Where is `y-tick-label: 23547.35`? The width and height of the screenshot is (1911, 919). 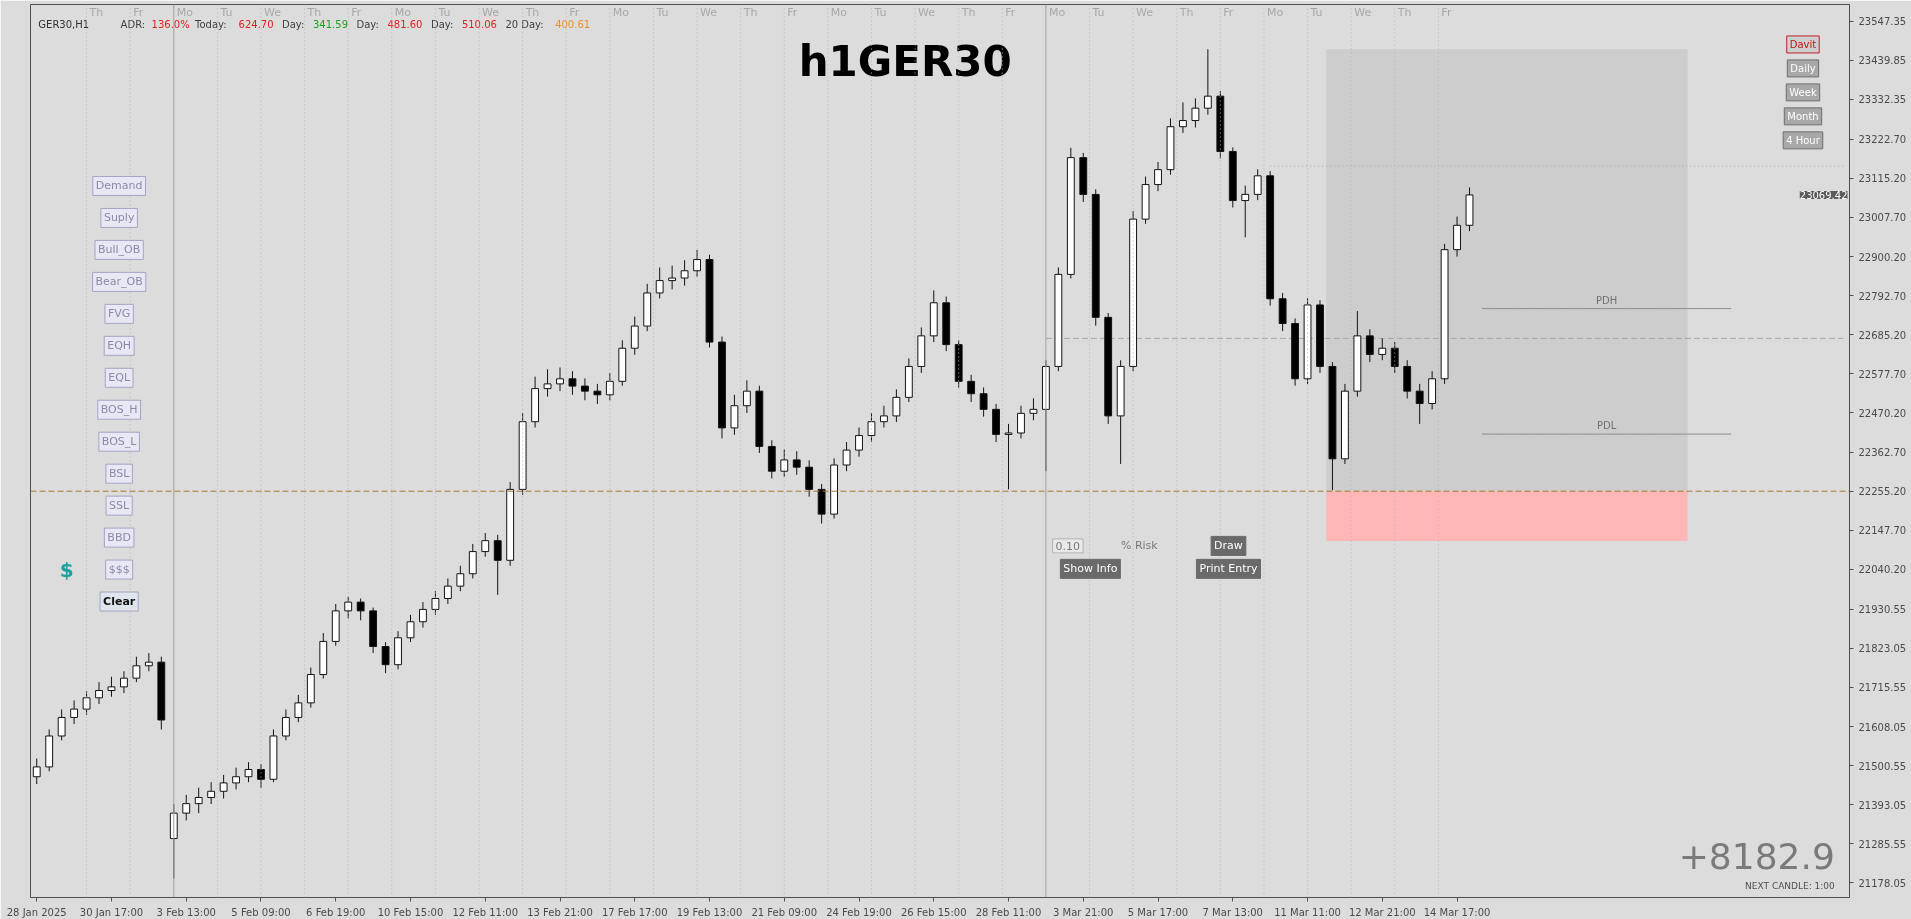 y-tick-label: 23547.35 is located at coordinates (1882, 22).